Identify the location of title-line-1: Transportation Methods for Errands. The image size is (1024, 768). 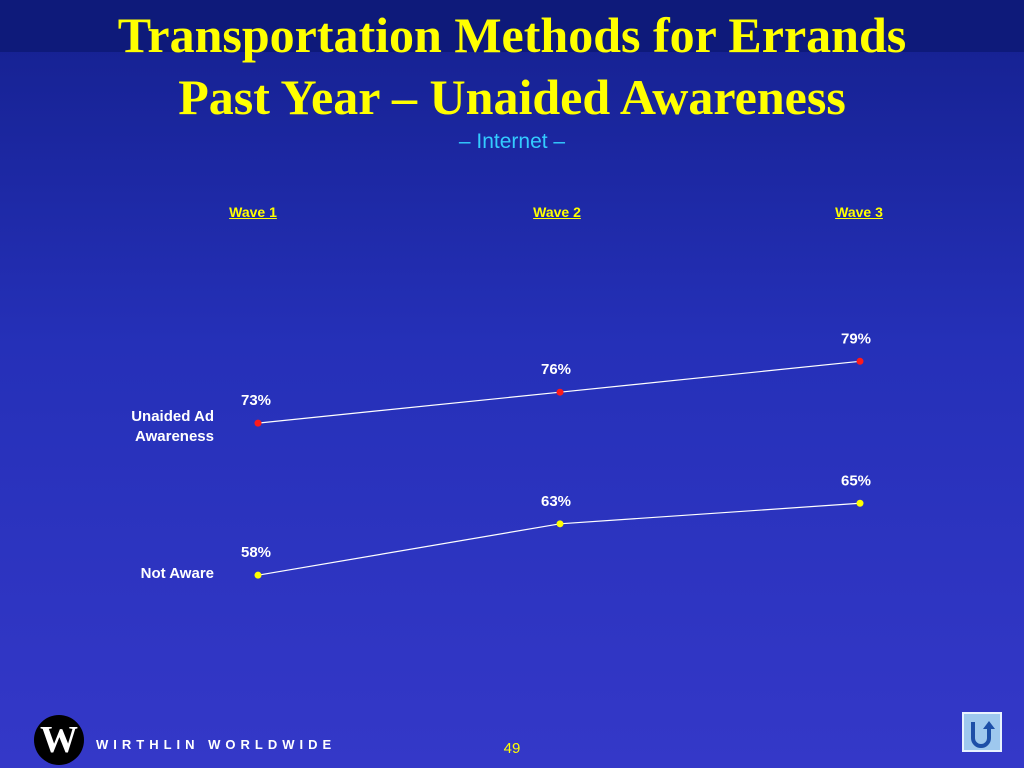
(512, 35).